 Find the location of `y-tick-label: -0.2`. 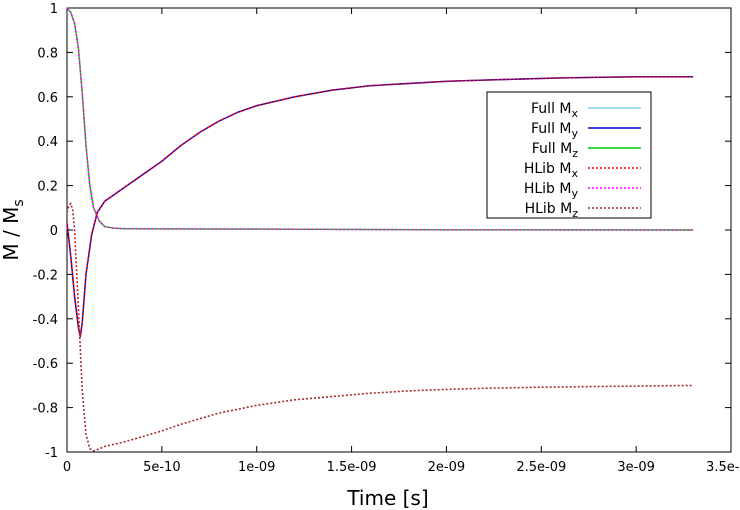

y-tick-label: -0.2 is located at coordinates (45, 275).